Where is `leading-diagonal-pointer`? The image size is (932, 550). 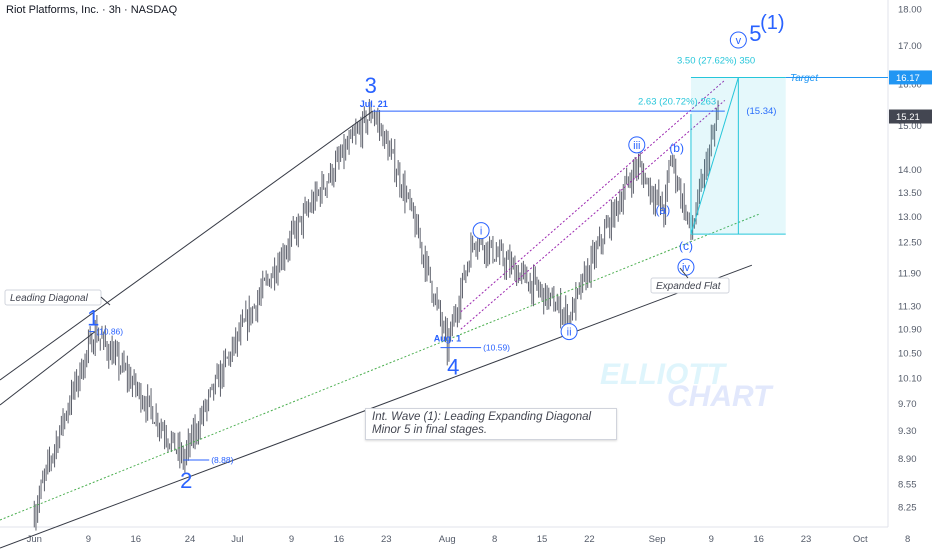 leading-diagonal-pointer is located at coordinates (105, 301).